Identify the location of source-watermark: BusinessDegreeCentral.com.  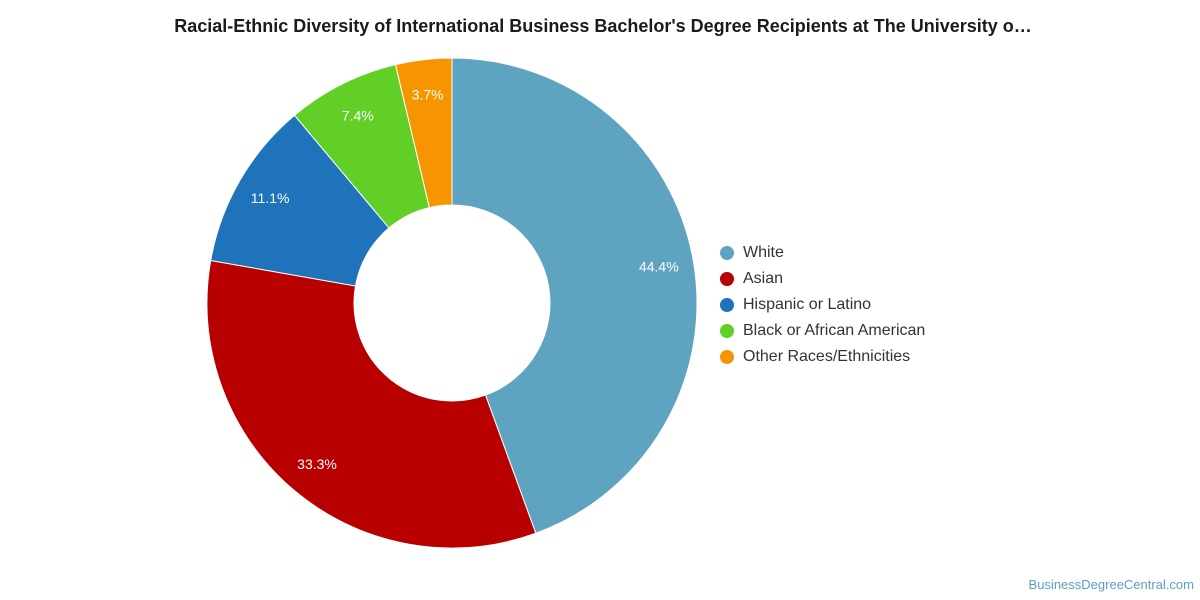
(1111, 584).